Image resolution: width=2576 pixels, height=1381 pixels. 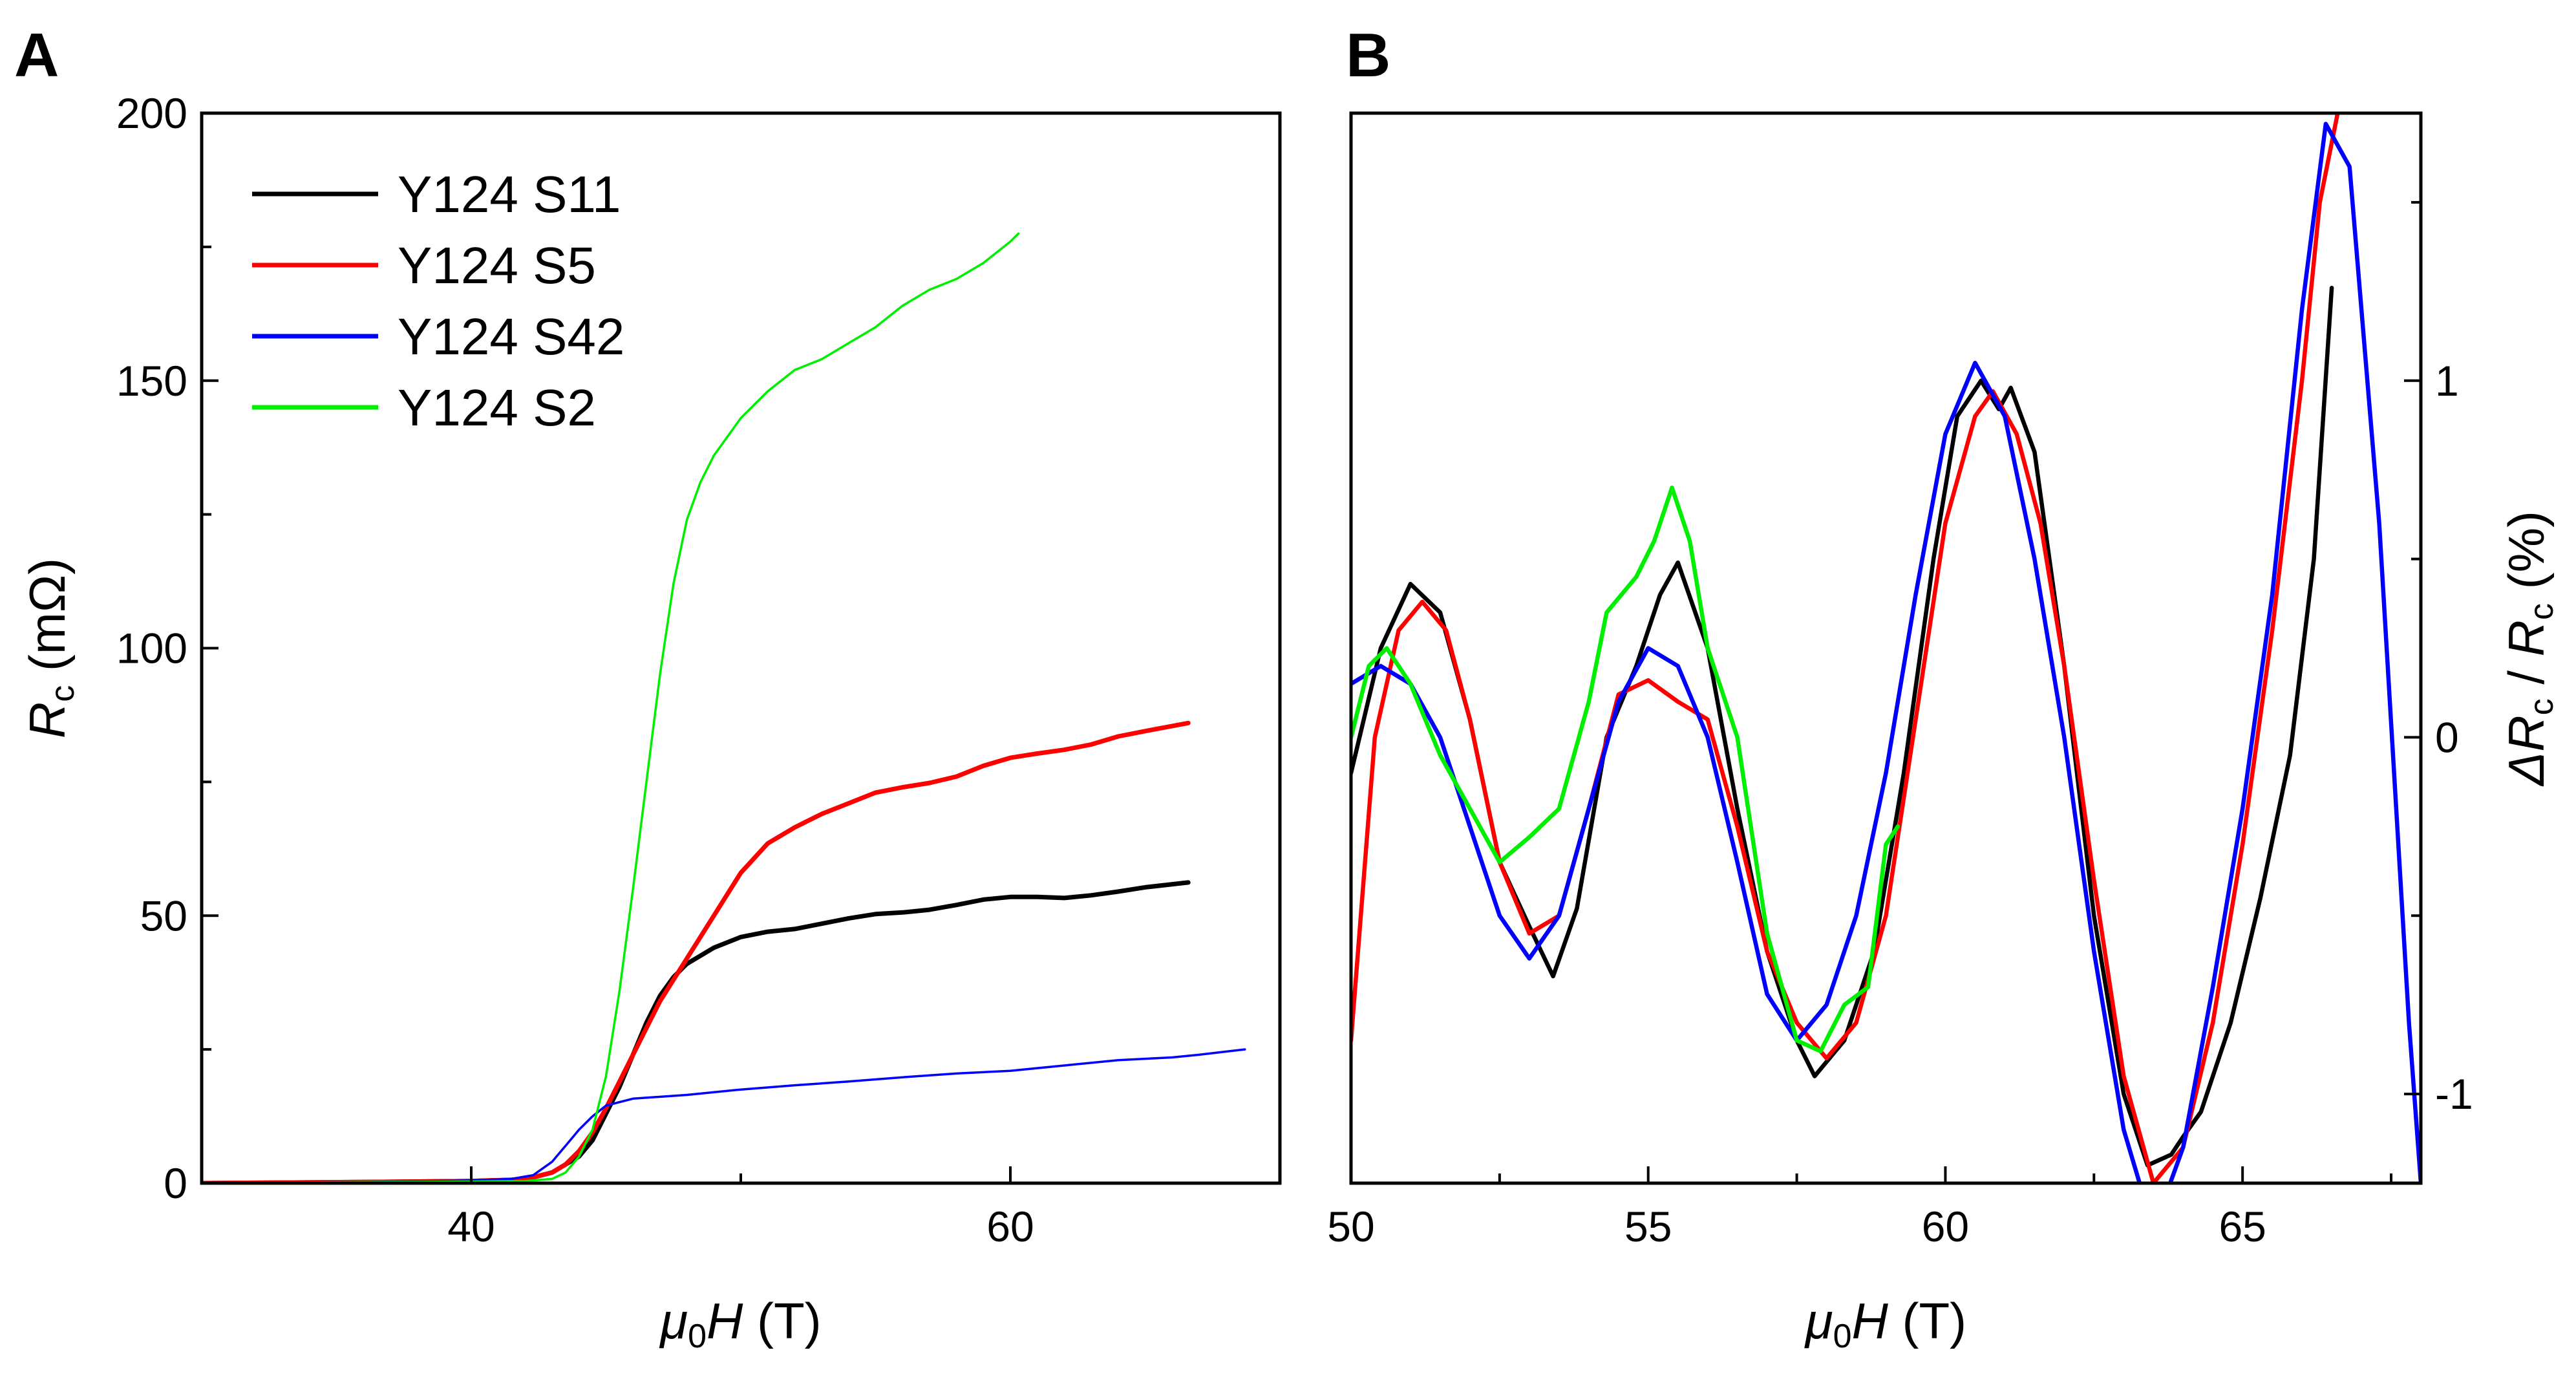 I want to click on legend-label: Y124 S11, so click(x=509, y=194).